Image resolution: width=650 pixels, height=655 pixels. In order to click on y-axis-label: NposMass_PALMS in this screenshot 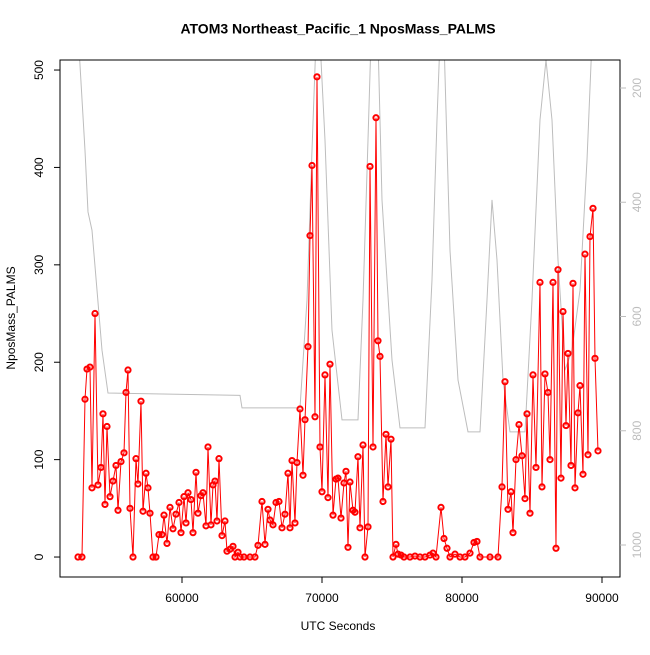, I will do `click(11, 317)`.